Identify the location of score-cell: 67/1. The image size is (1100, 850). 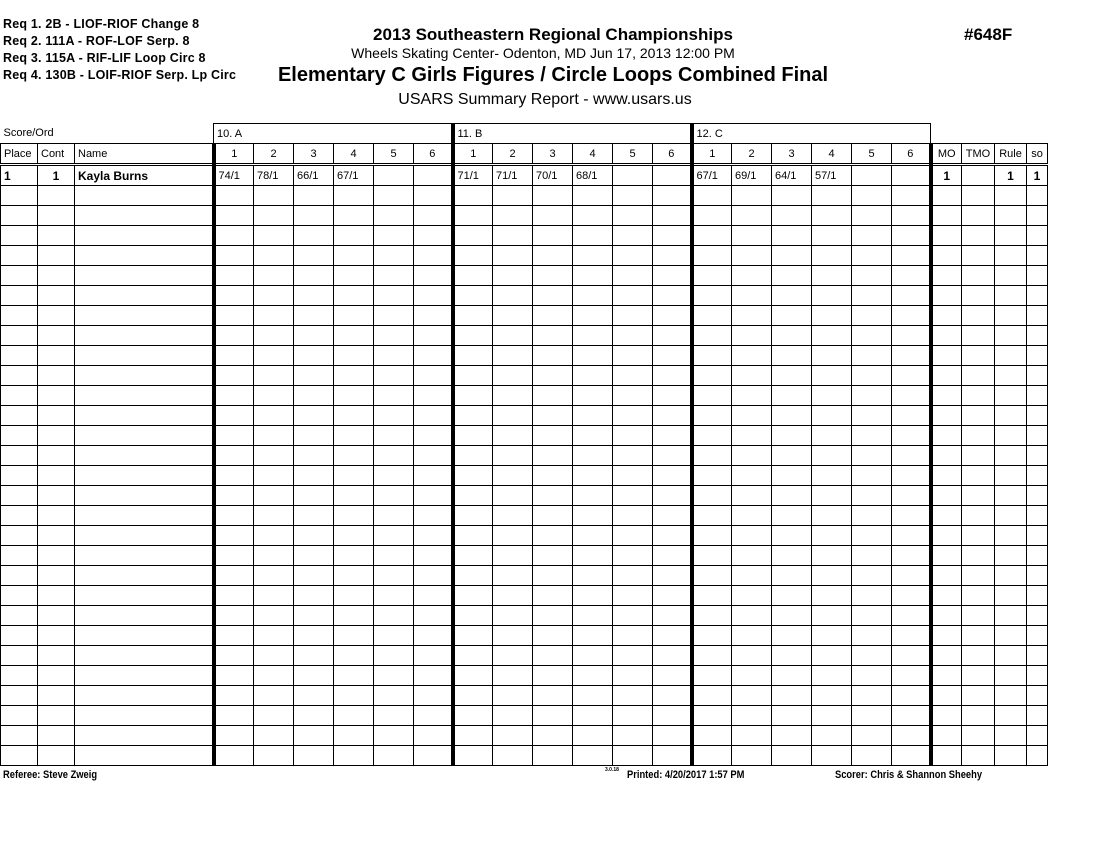
(353, 175).